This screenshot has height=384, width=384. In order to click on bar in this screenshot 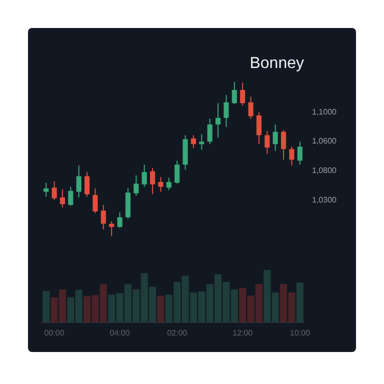, I will do `click(160, 309)`.